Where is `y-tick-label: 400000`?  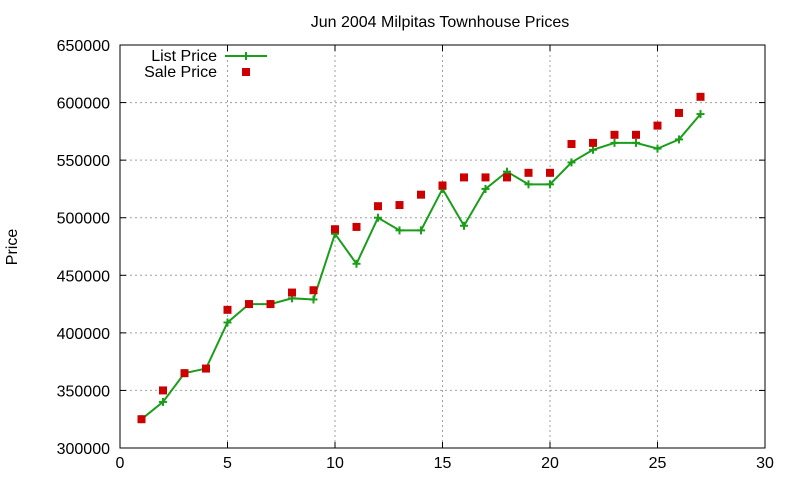 y-tick-label: 400000 is located at coordinates (83, 334).